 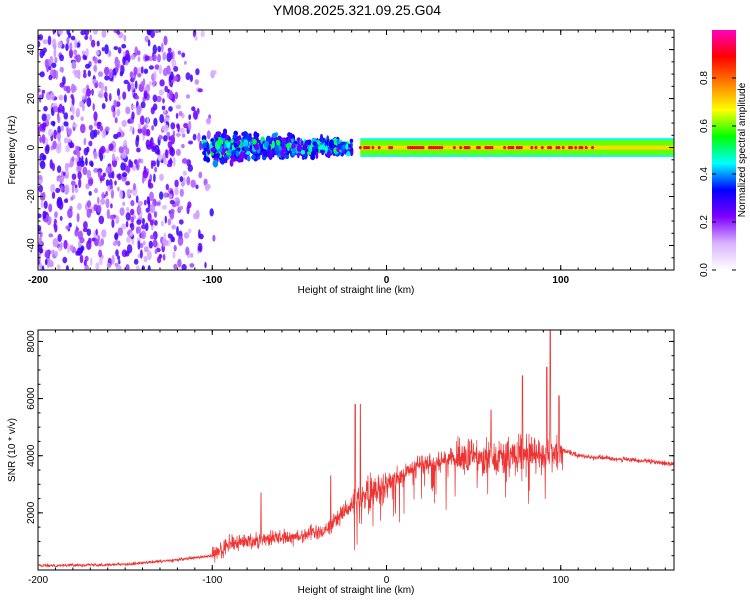 What do you see at coordinates (560, 280) in the screenshot?
I see `x-tick-label: 100` at bounding box center [560, 280].